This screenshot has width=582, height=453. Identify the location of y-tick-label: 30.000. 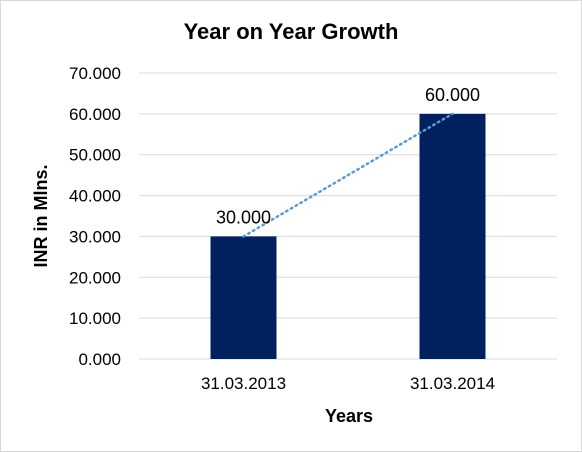
(95, 236).